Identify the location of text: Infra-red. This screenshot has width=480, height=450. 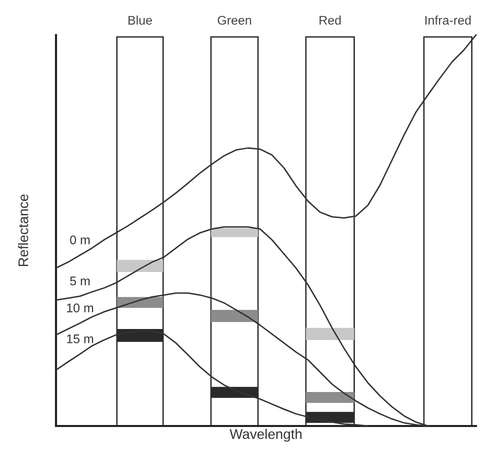
(448, 20).